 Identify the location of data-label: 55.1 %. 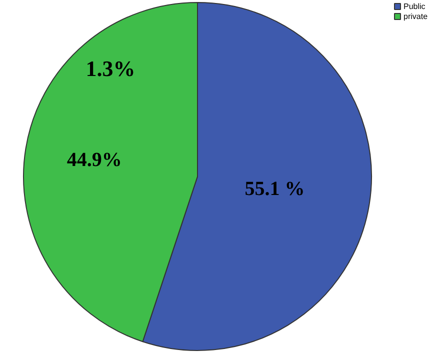
(274, 189).